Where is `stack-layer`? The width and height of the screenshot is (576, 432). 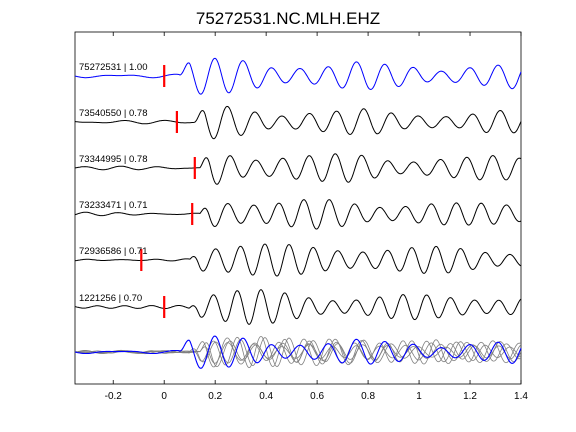
stack-layer is located at coordinates (298, 352).